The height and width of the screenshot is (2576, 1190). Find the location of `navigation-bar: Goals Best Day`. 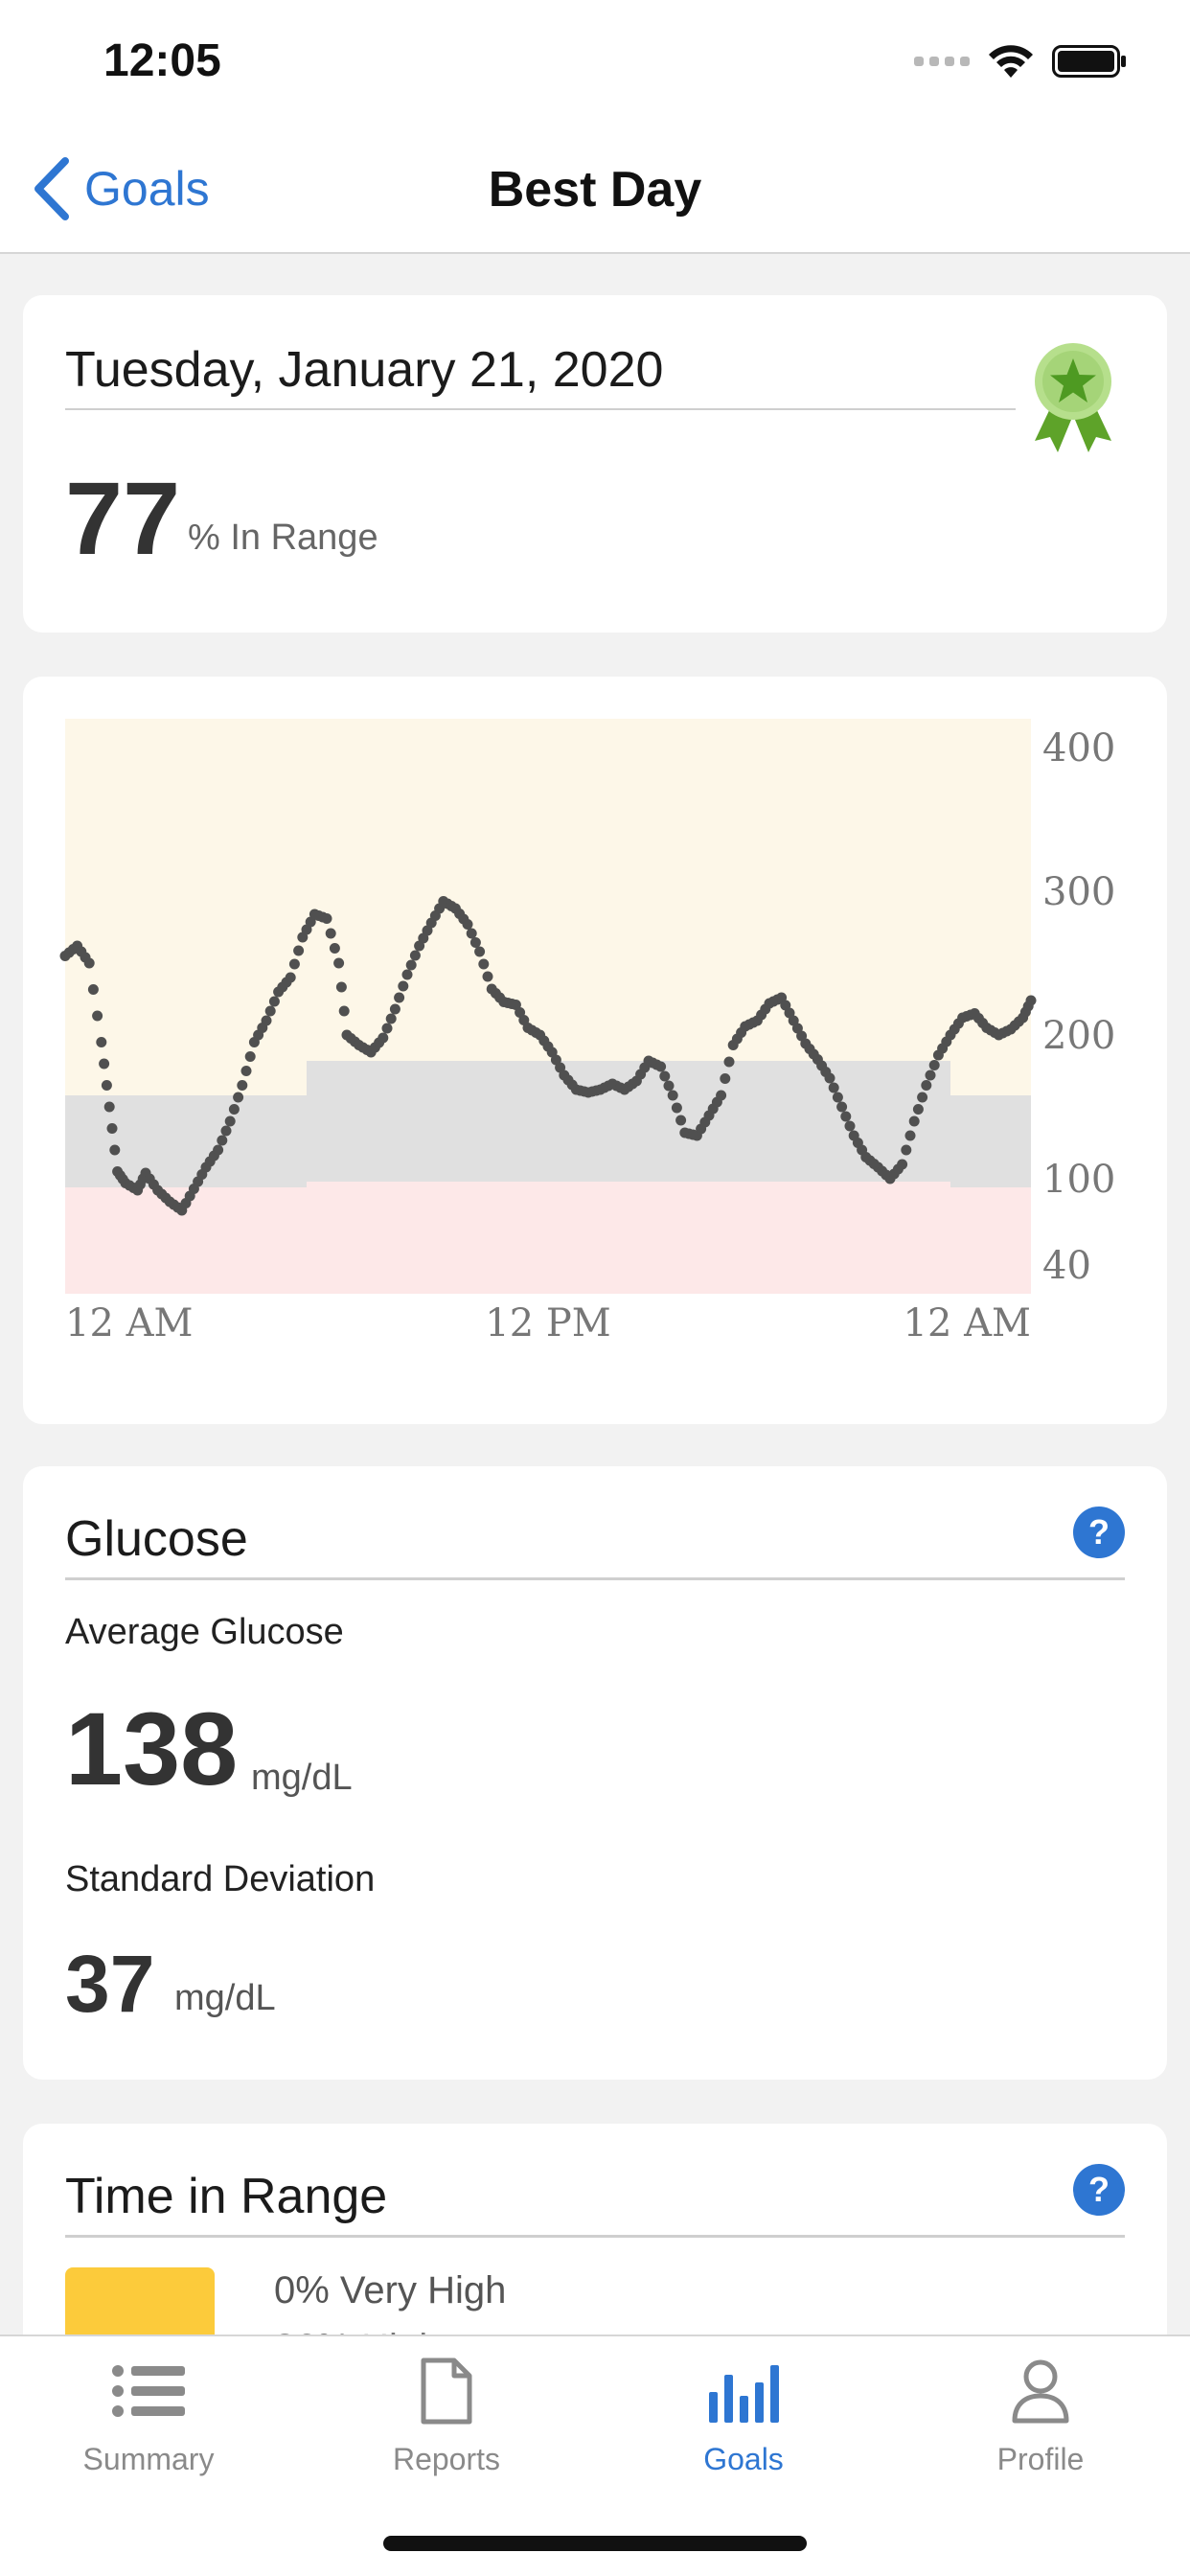

navigation-bar: Goals Best Day is located at coordinates (595, 189).